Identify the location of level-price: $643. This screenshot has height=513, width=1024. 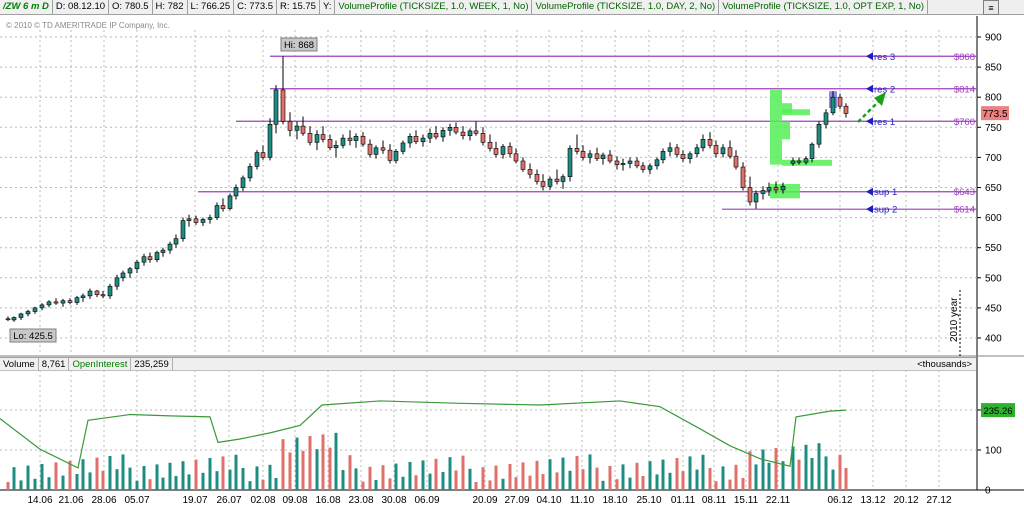
(964, 192).